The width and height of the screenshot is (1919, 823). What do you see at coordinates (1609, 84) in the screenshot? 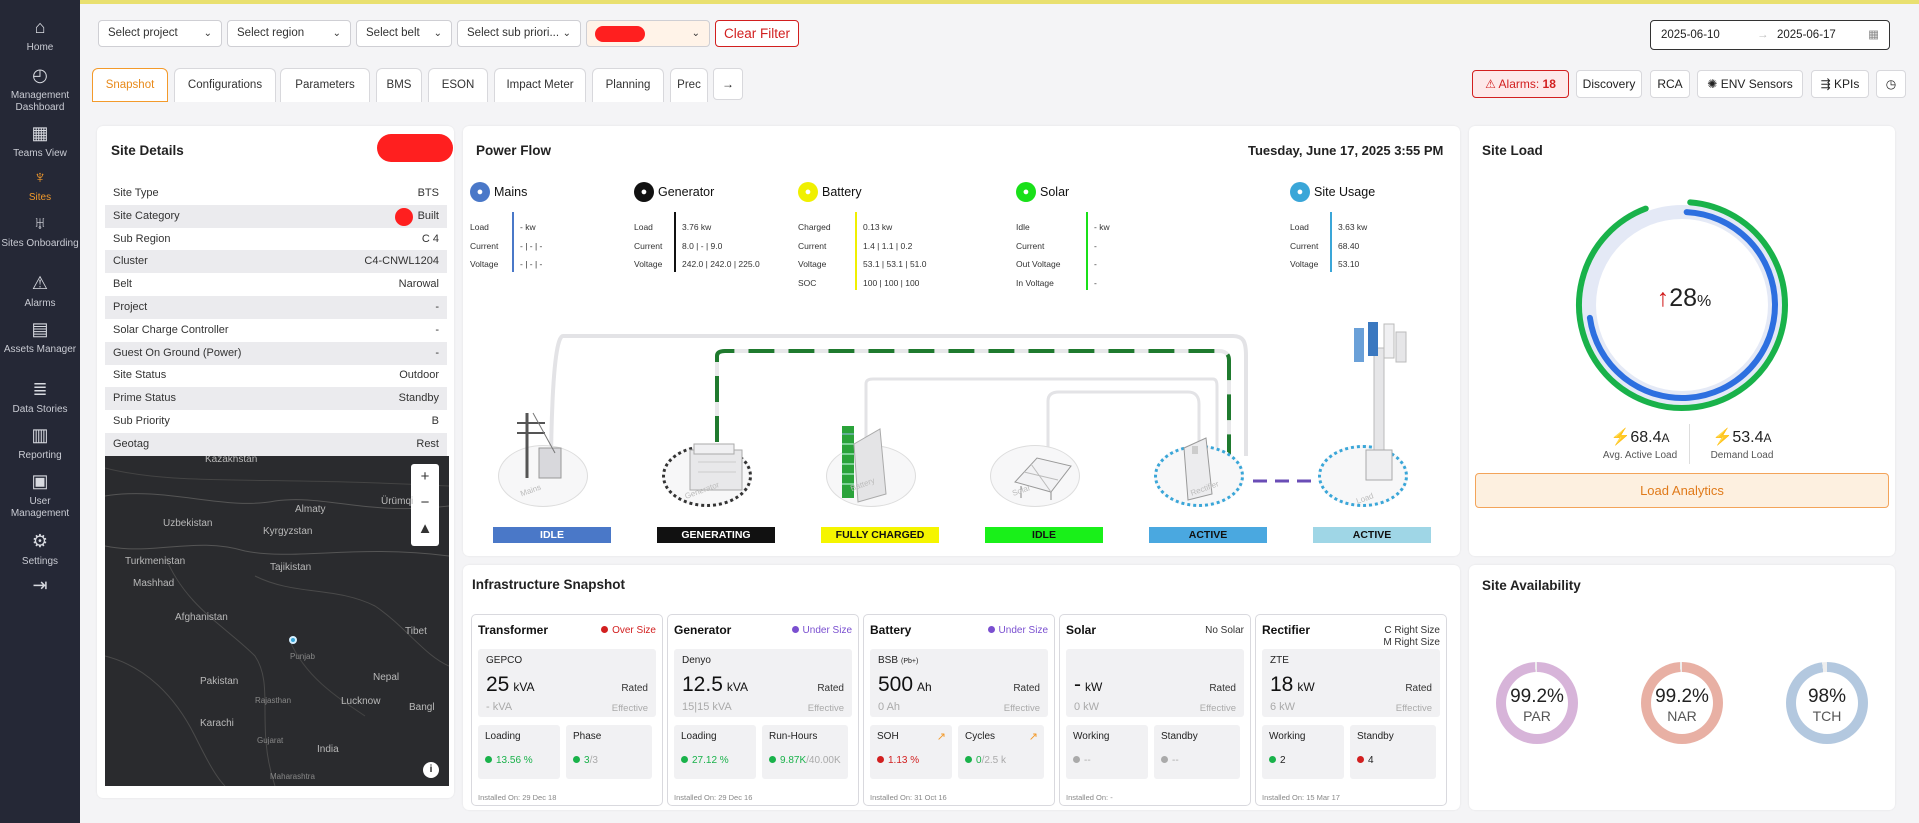
I see `discovery-button: Discovery` at bounding box center [1609, 84].